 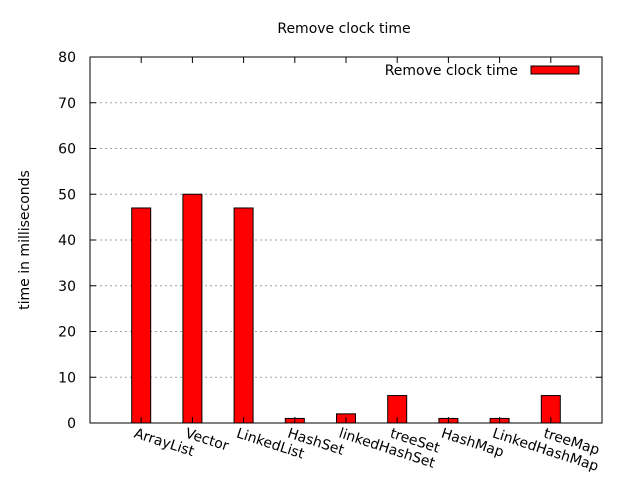 I want to click on y-tick-label: 70, so click(x=67, y=104).